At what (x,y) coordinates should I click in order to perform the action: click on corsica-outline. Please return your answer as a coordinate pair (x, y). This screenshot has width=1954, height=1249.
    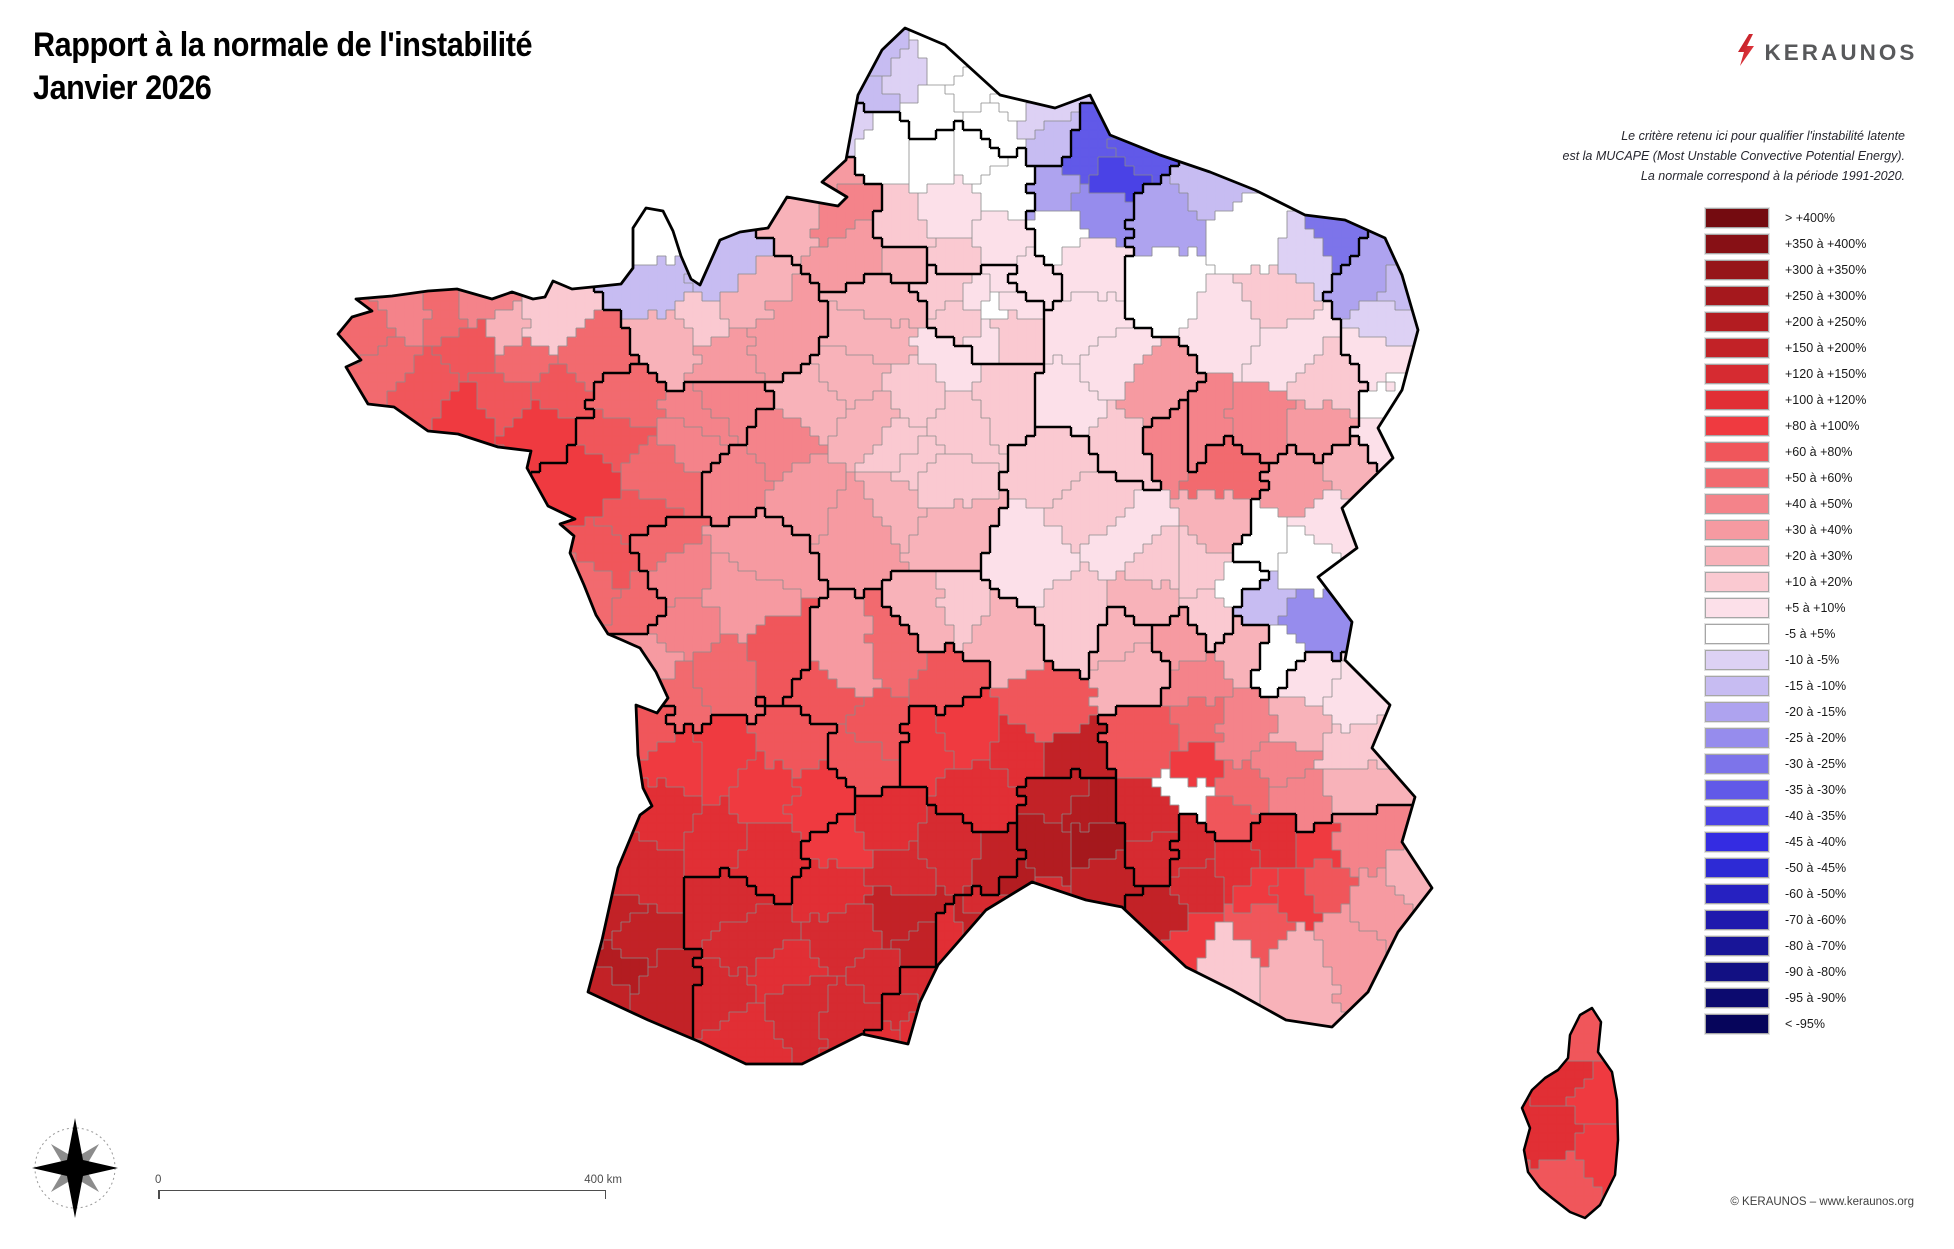
    Looking at the image, I should click on (1570, 1113).